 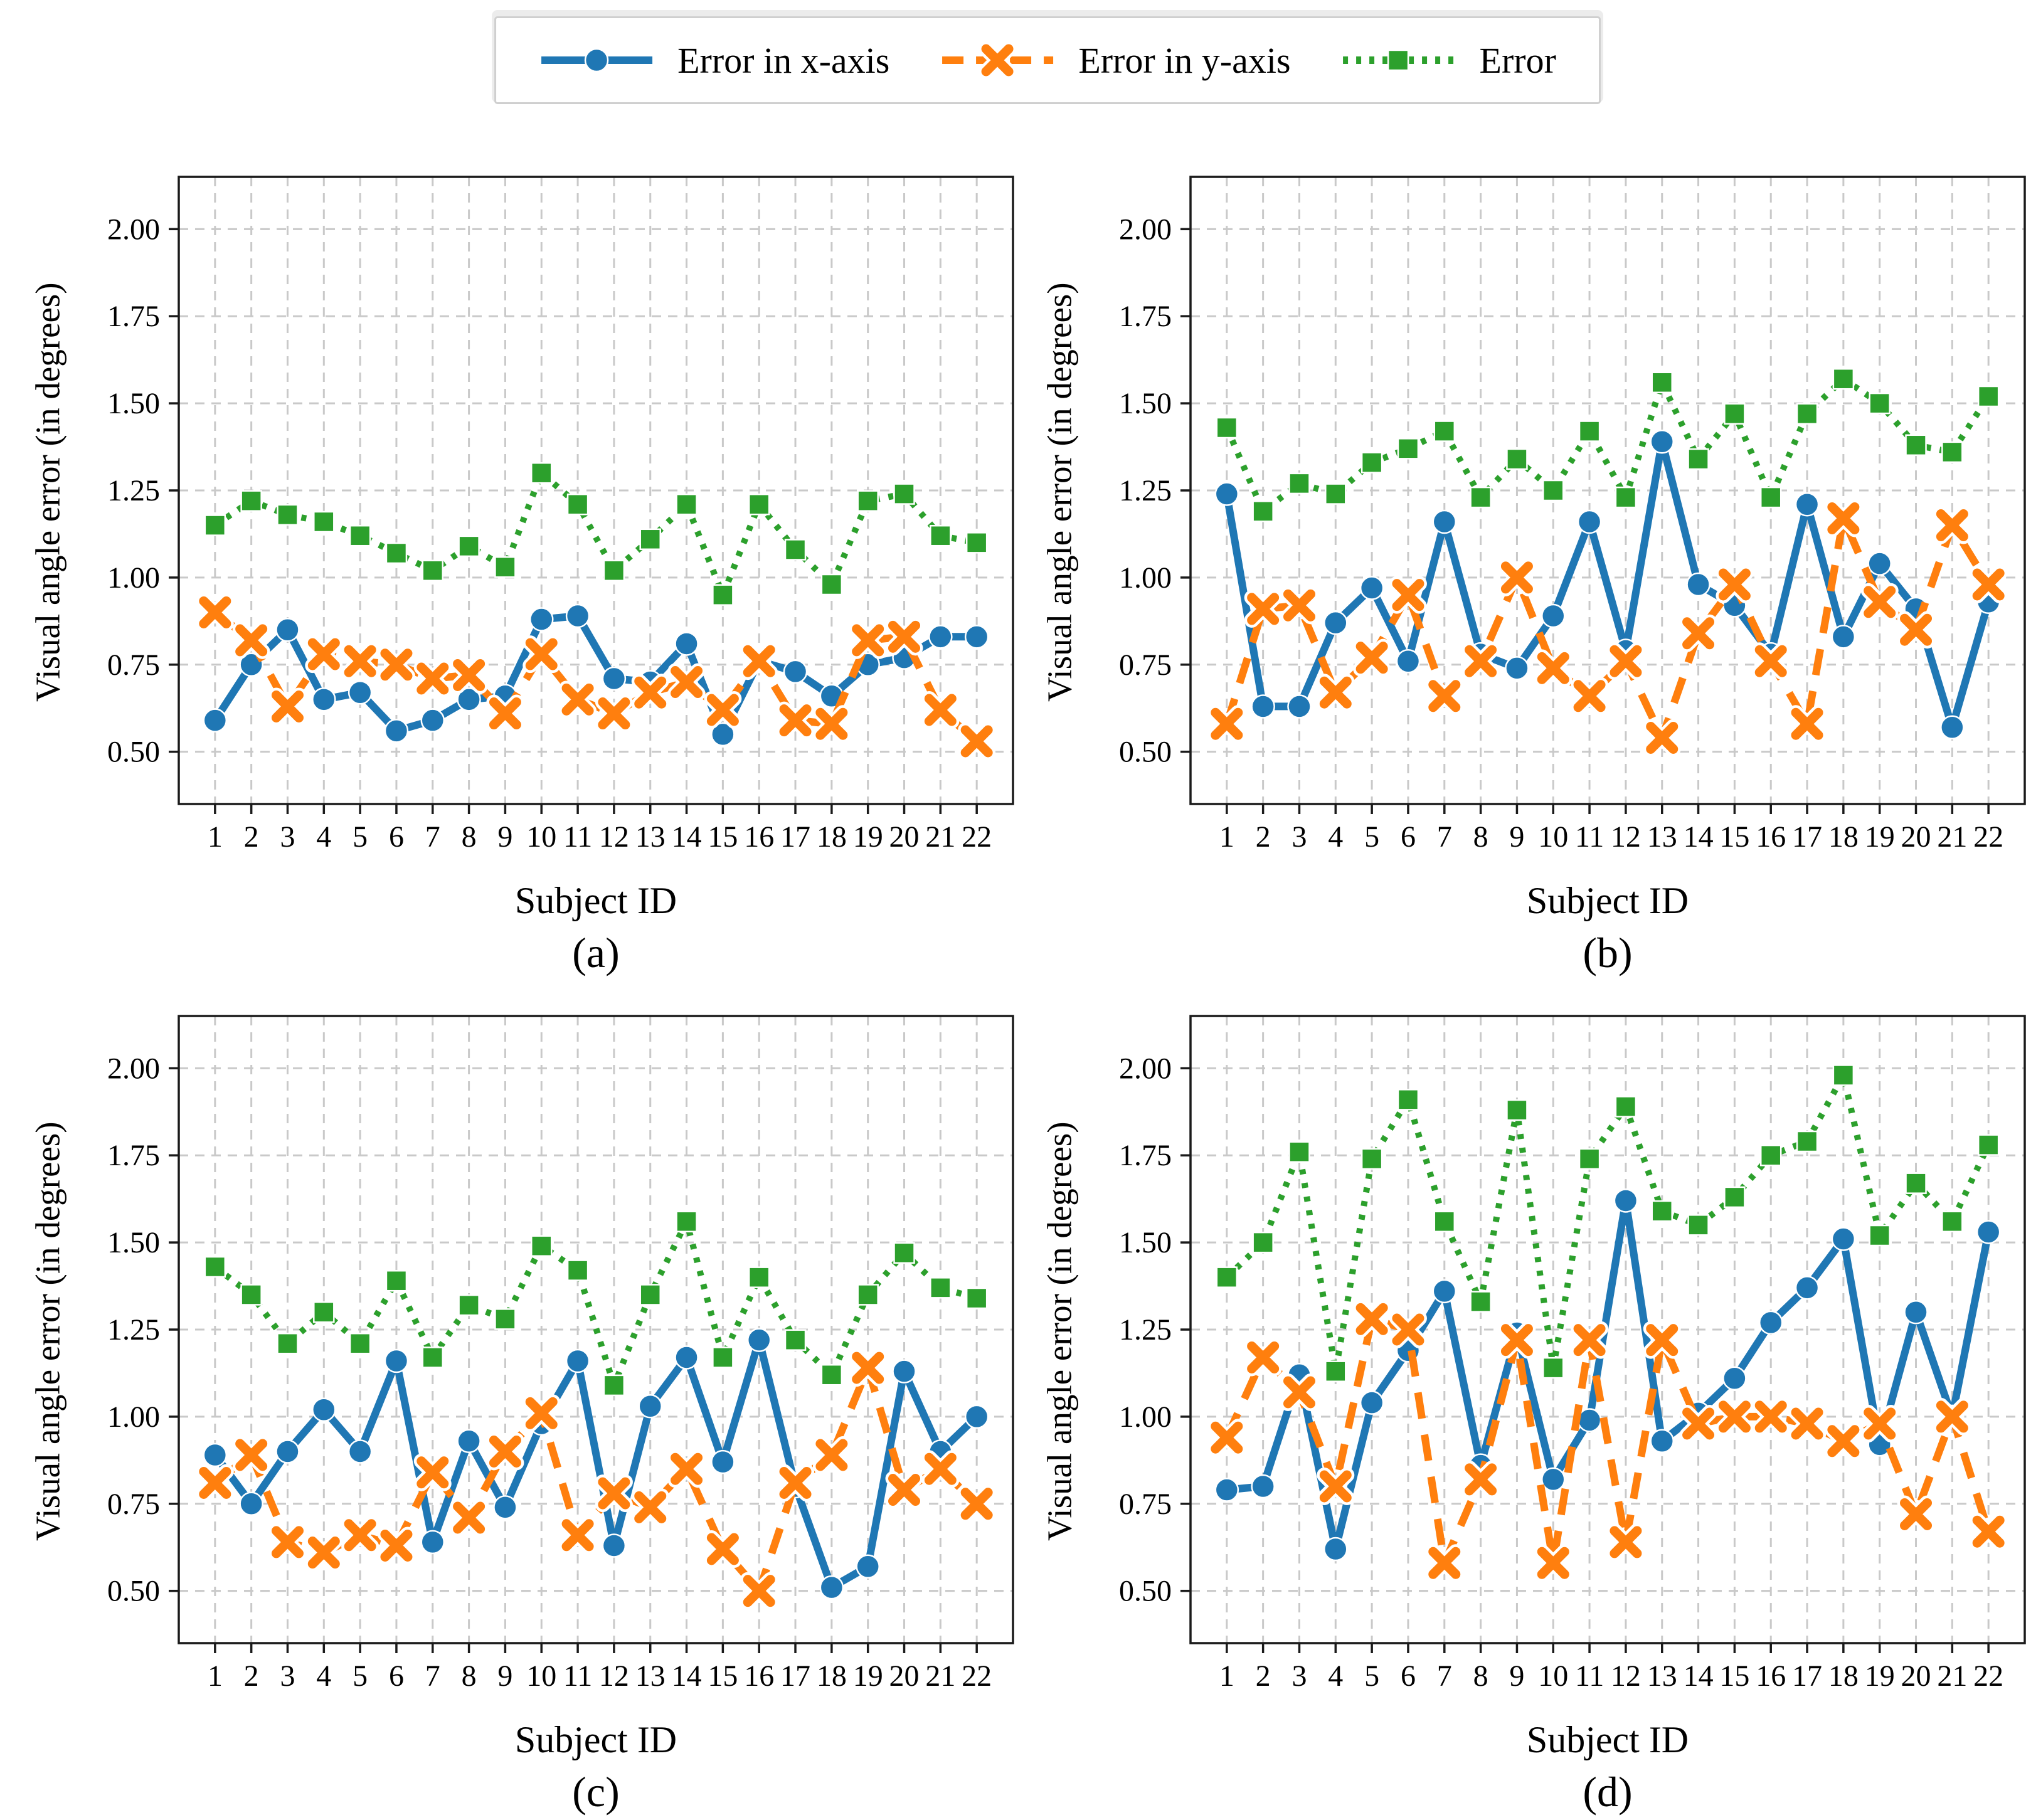 What do you see at coordinates (133, 1591) in the screenshot?
I see `y-tick-label: 0.50` at bounding box center [133, 1591].